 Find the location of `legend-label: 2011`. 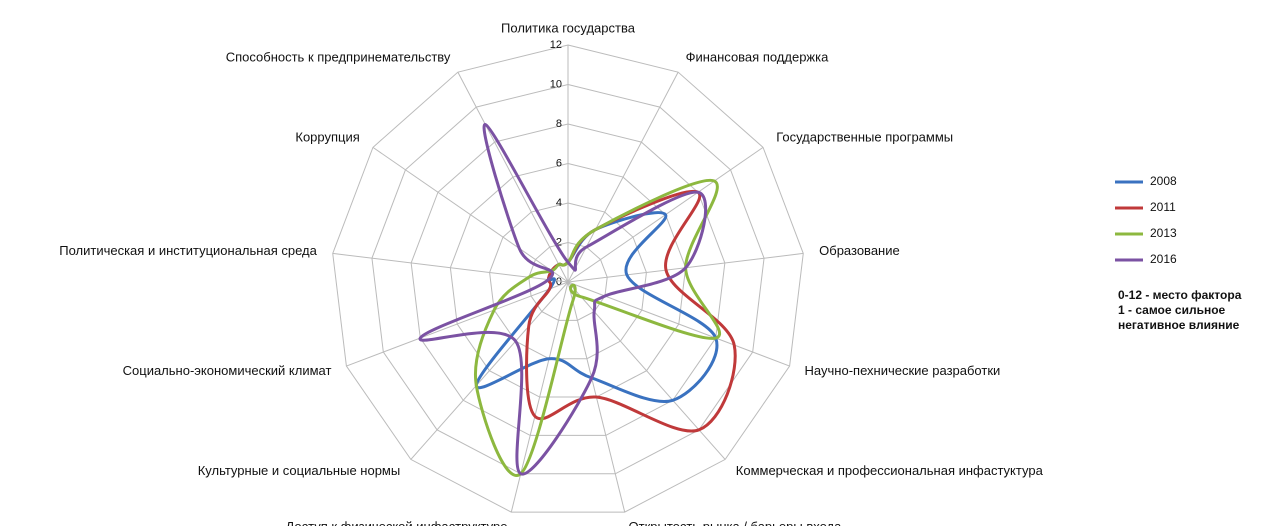

legend-label: 2011 is located at coordinates (1163, 207).